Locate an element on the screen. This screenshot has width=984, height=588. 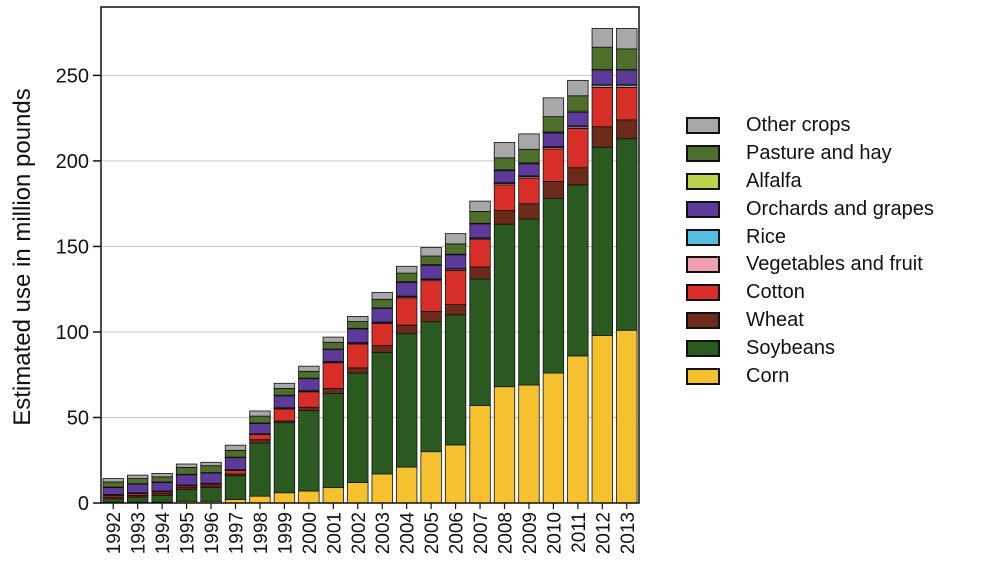
x-tick-label: 2006 is located at coordinates (457, 533).